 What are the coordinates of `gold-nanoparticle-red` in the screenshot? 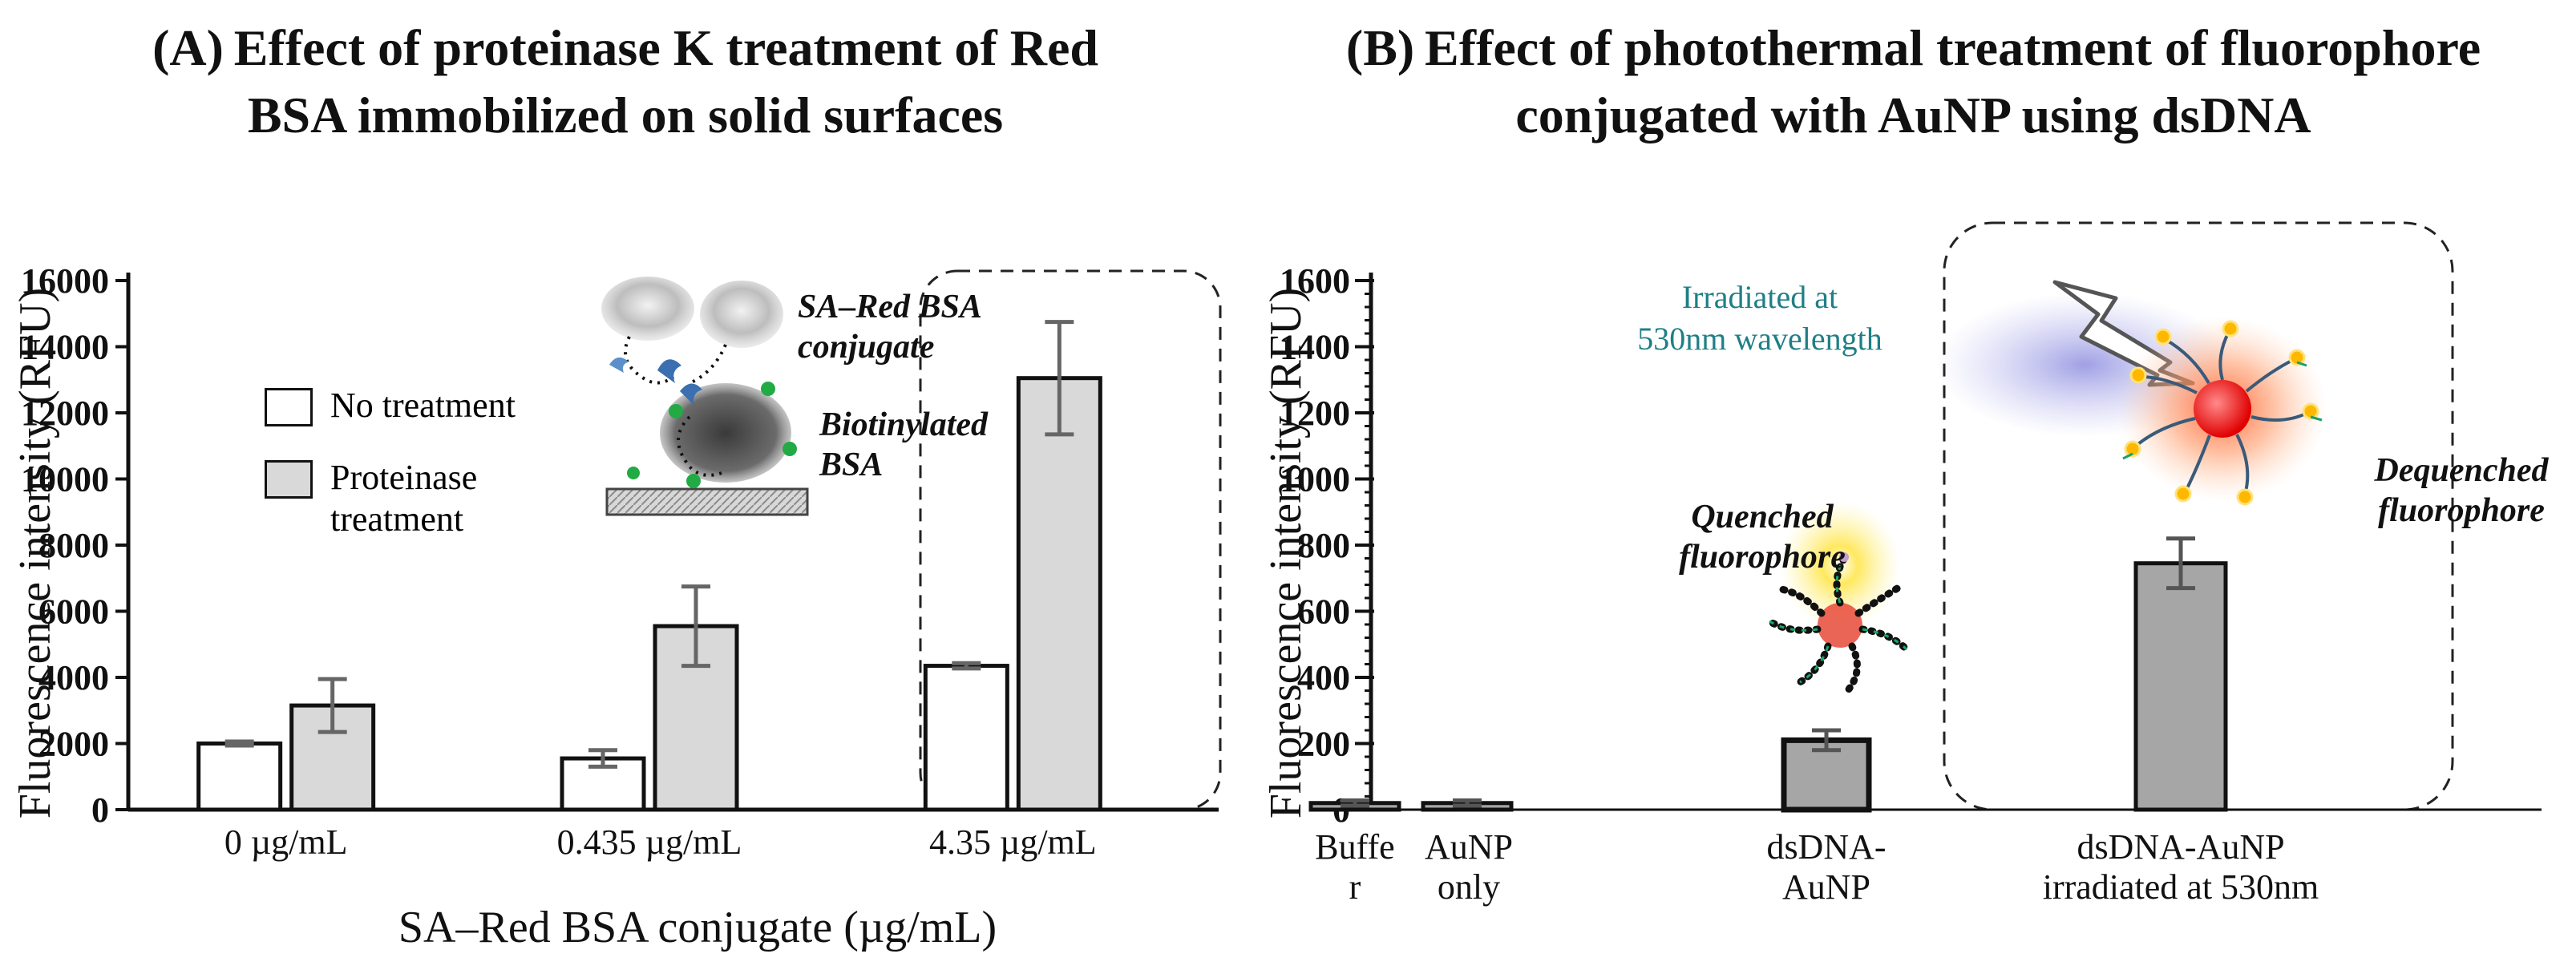 It's located at (2222, 409).